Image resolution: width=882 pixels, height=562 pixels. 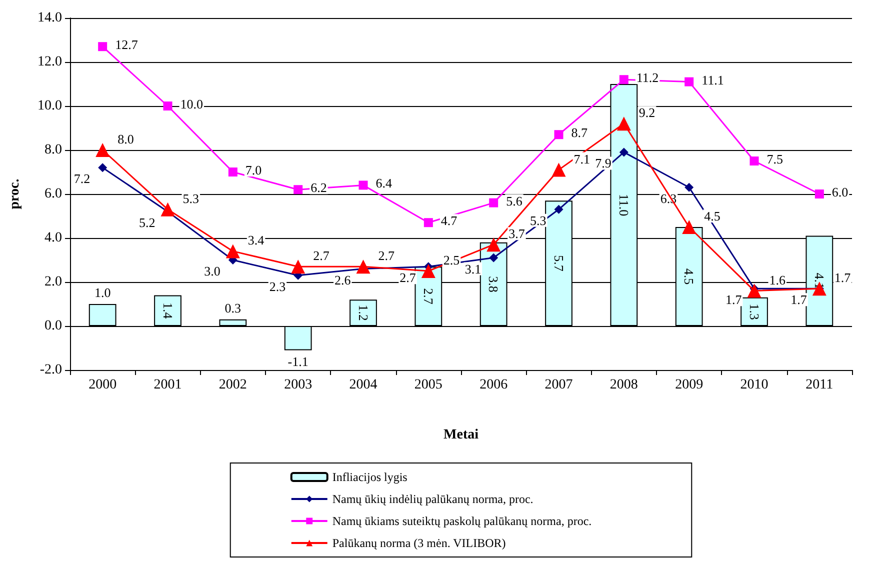 What do you see at coordinates (774, 159) in the screenshot?
I see `data-label: 7.5` at bounding box center [774, 159].